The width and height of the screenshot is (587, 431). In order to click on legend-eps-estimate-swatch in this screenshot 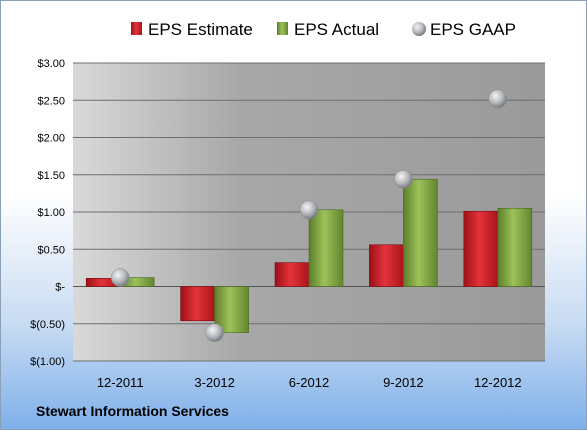, I will do `click(136, 28)`.